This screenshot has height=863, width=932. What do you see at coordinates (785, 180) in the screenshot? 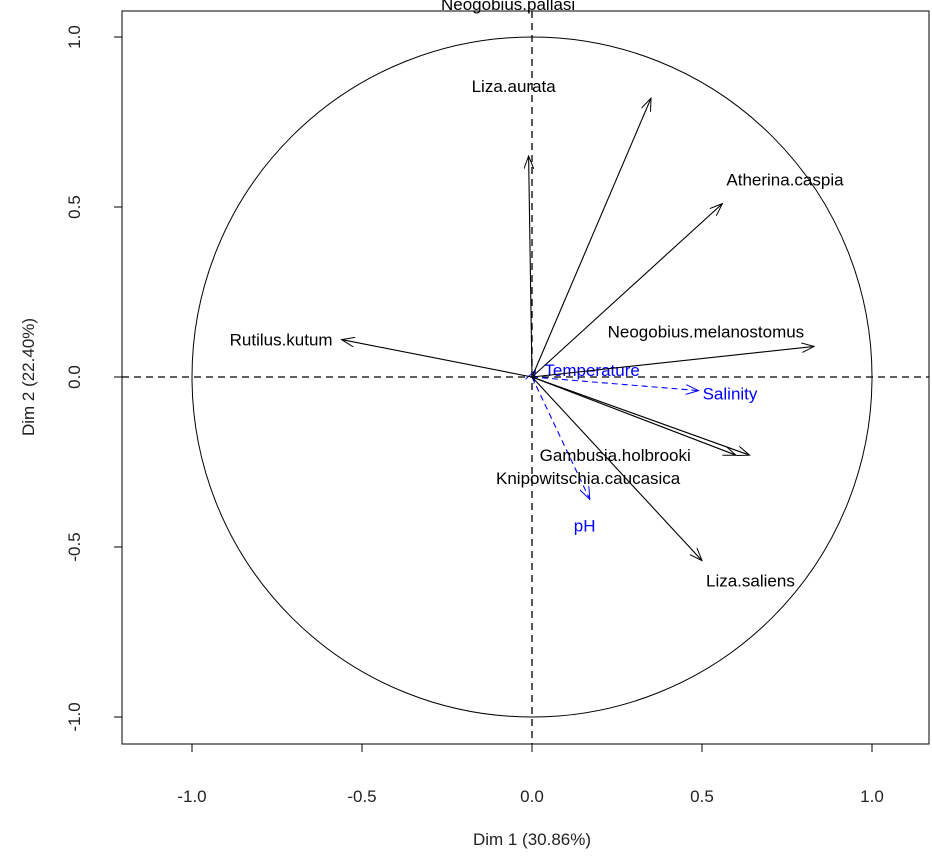
I see `species-label-atherina-caspia: Atherina.caspia` at bounding box center [785, 180].